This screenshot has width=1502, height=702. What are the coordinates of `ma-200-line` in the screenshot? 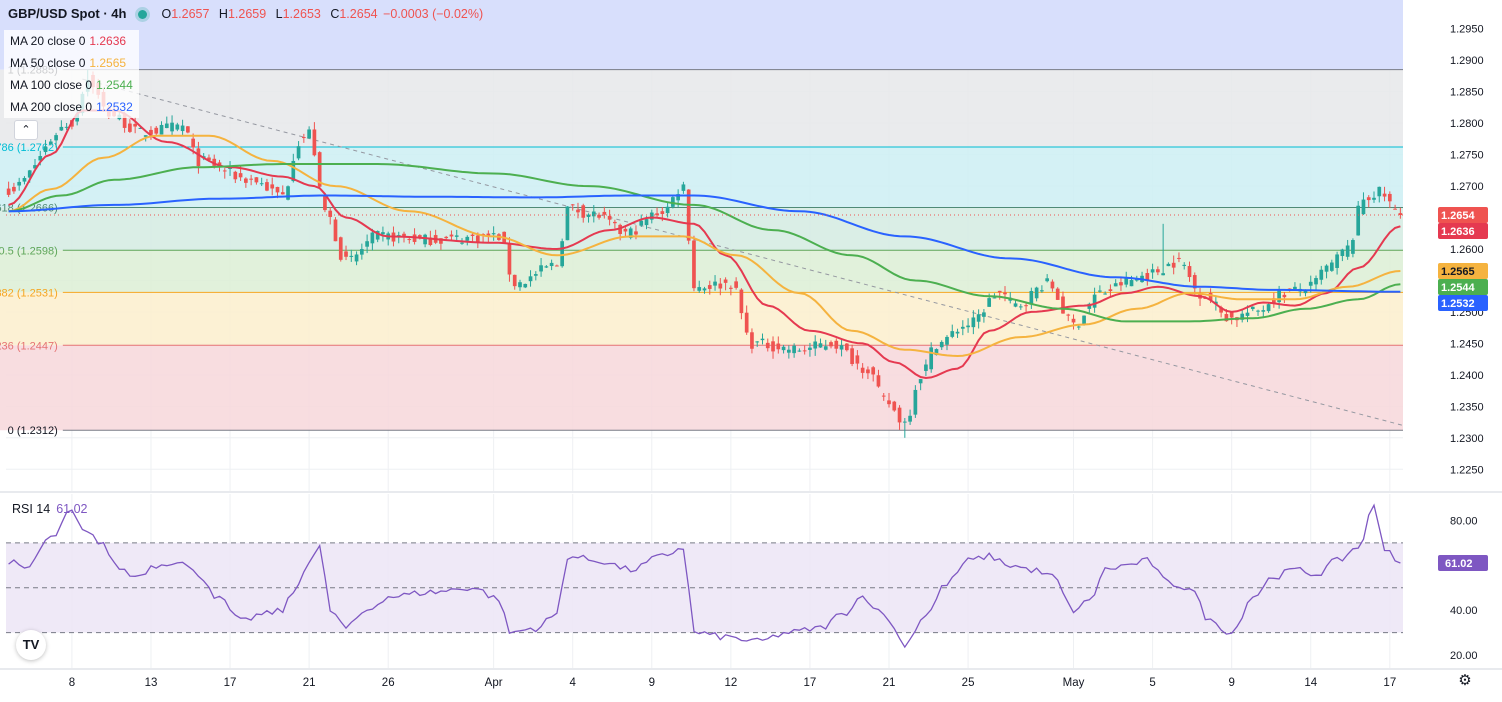 It's located at (704, 243).